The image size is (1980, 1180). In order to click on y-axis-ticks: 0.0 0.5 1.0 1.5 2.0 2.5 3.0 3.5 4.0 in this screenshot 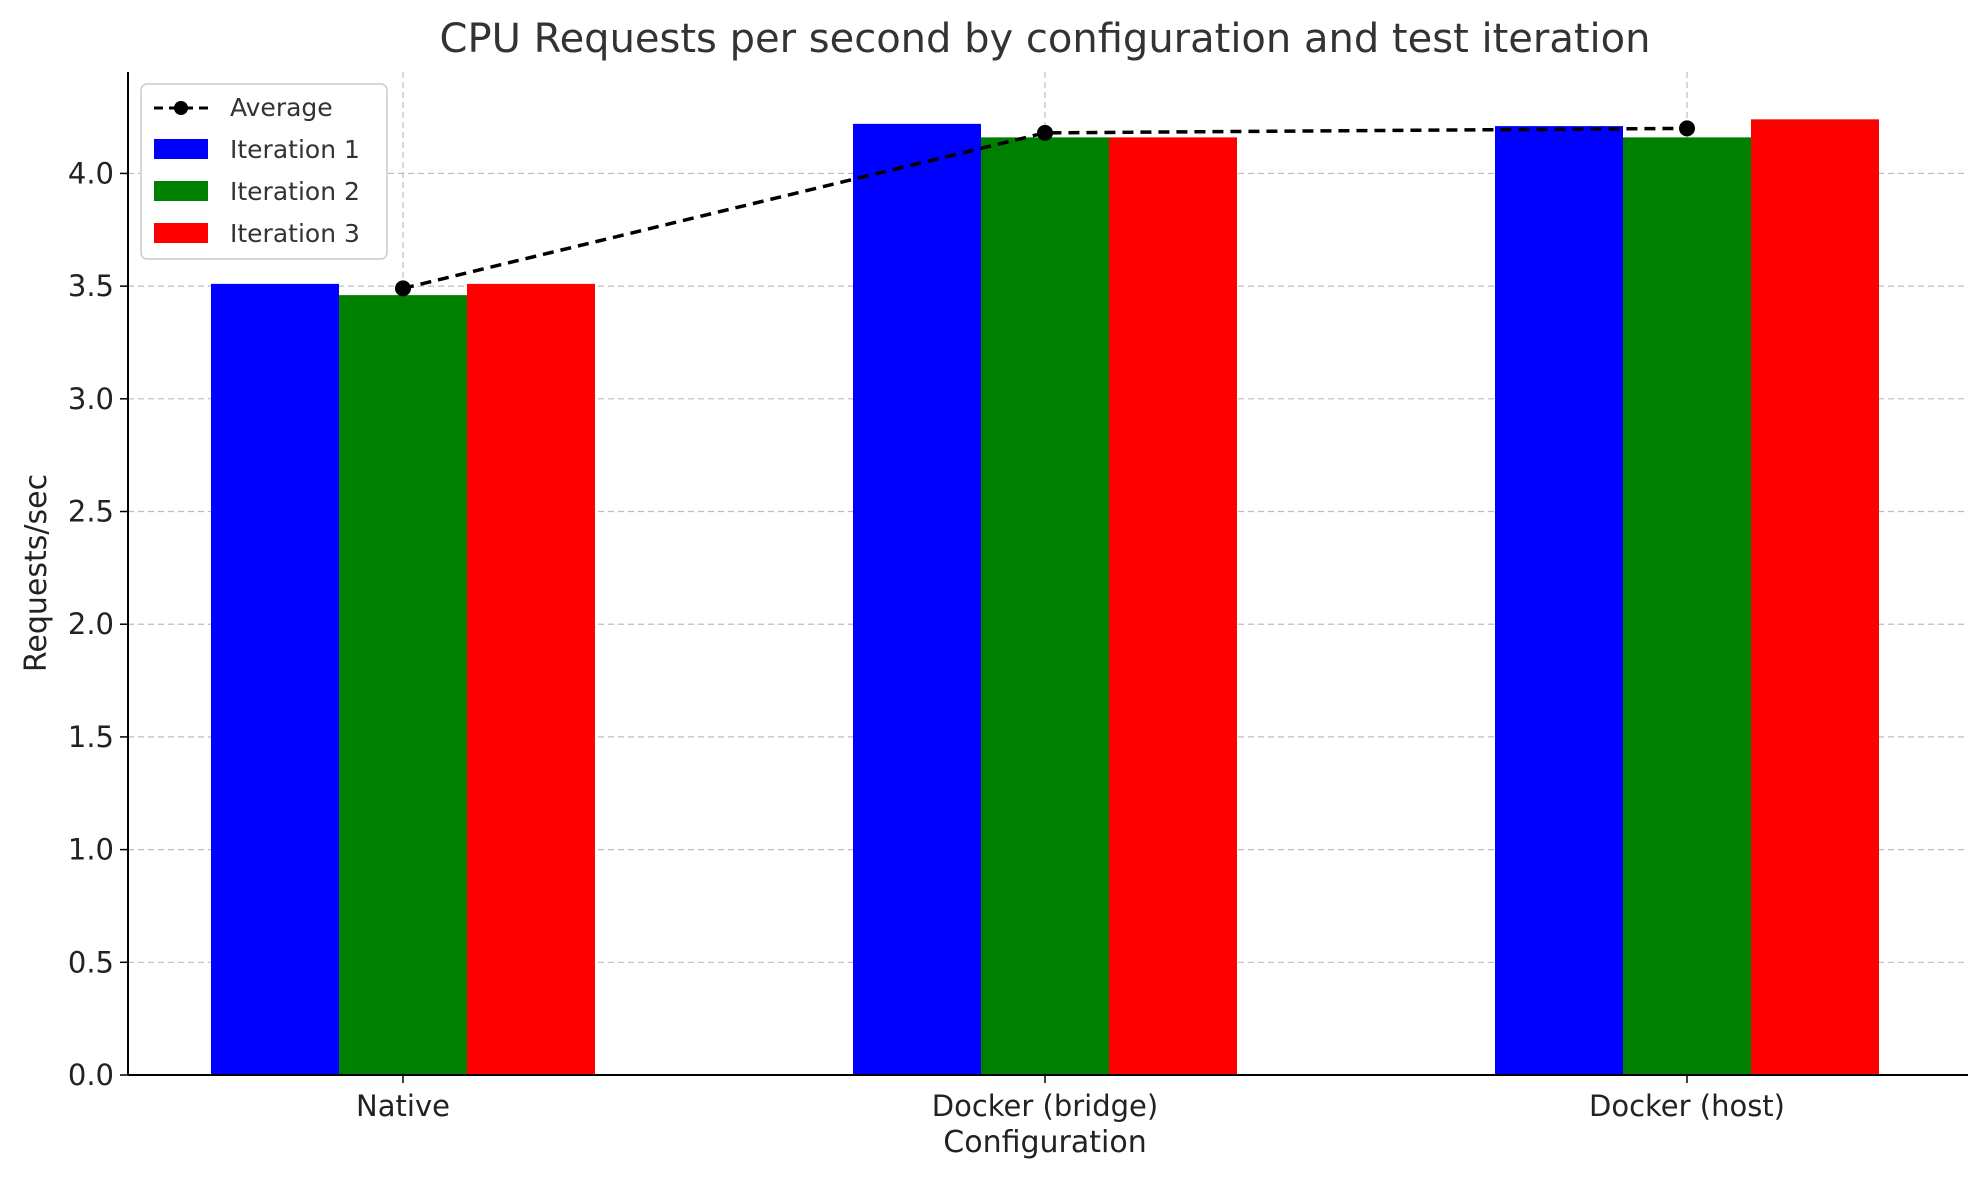, I will do `click(98, 624)`.